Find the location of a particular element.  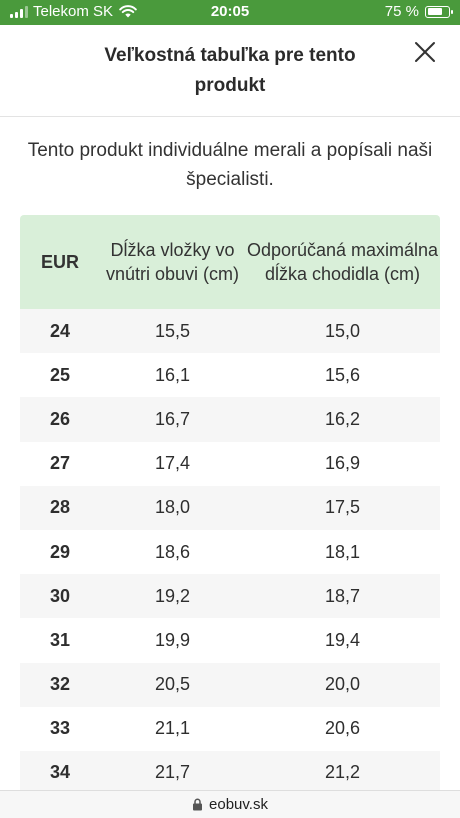

carrier-label: Telekom SK is located at coordinates (73, 11).